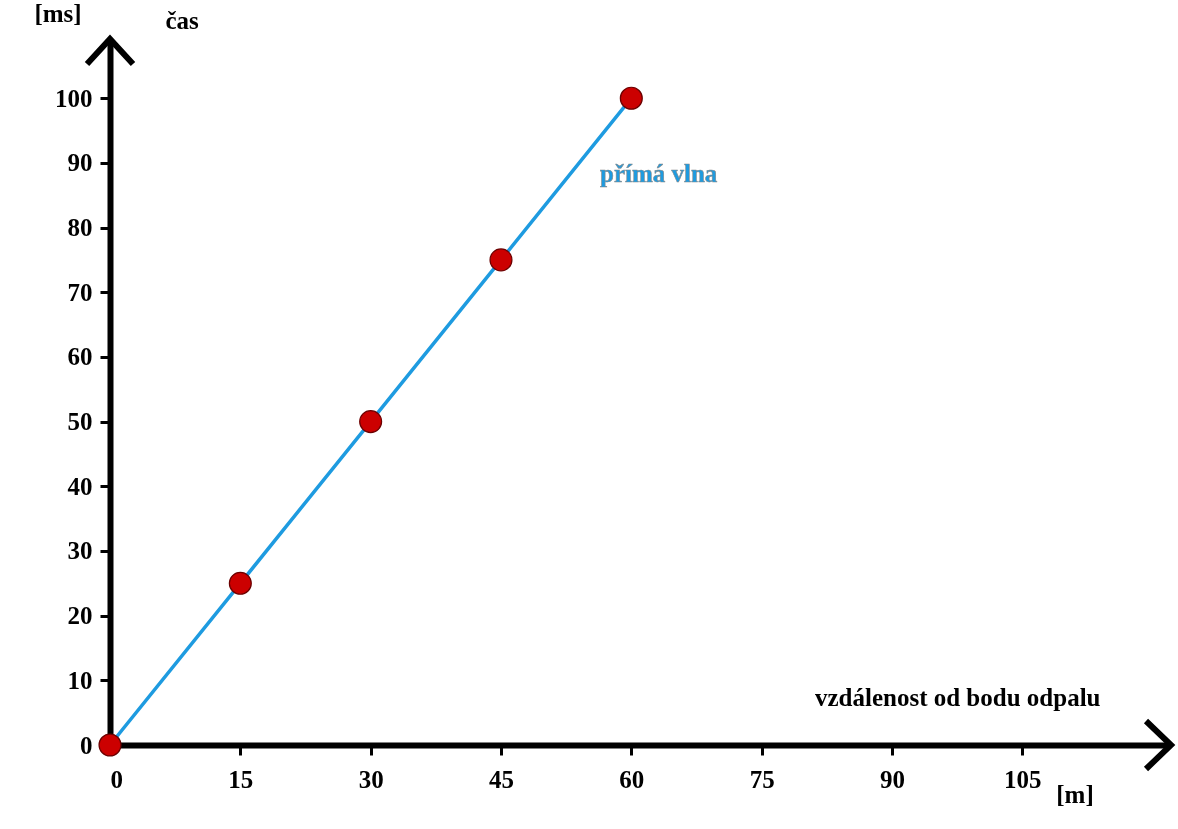 The width and height of the screenshot is (1178, 829). What do you see at coordinates (501, 779) in the screenshot?
I see `x-tick-label: 45` at bounding box center [501, 779].